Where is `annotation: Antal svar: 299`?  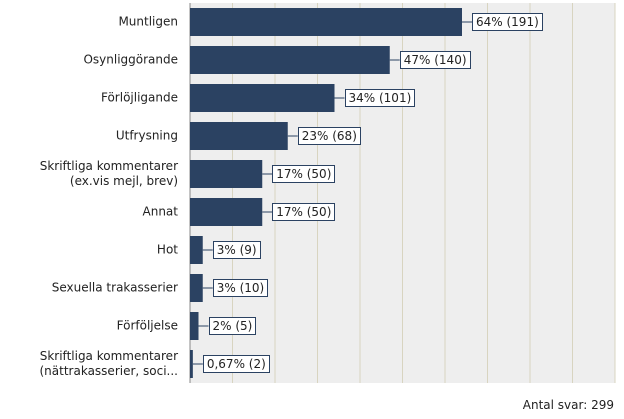 annotation: Antal svar: 299 is located at coordinates (568, 405).